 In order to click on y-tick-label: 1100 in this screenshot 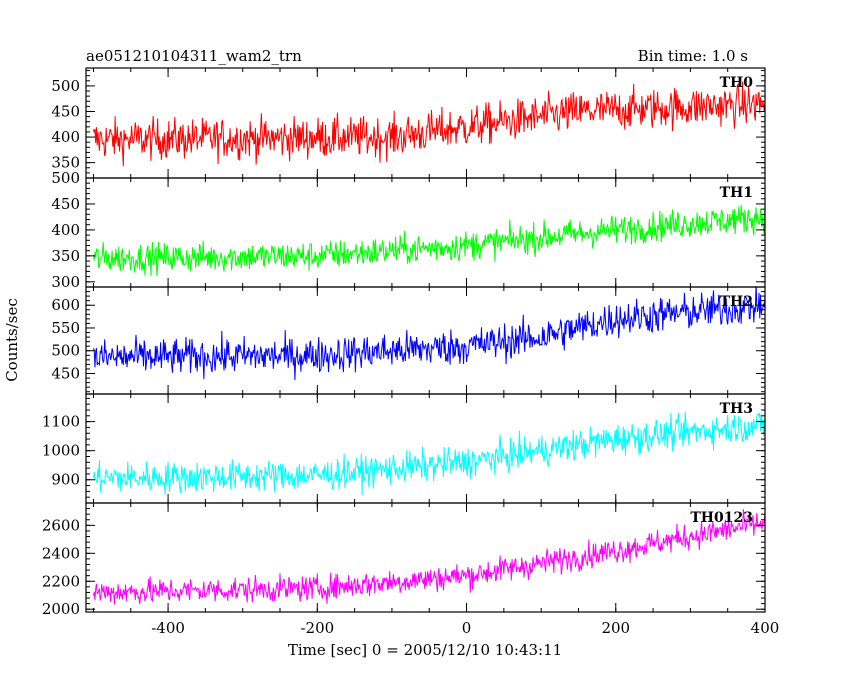, I will do `click(61, 422)`.